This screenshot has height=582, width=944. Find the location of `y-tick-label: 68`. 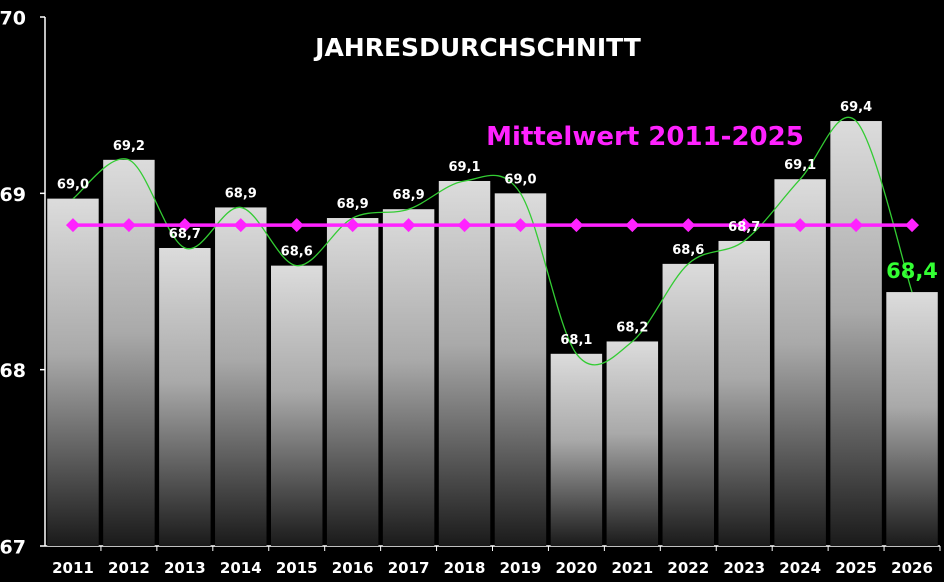

y-tick-label: 68 is located at coordinates (13, 371).